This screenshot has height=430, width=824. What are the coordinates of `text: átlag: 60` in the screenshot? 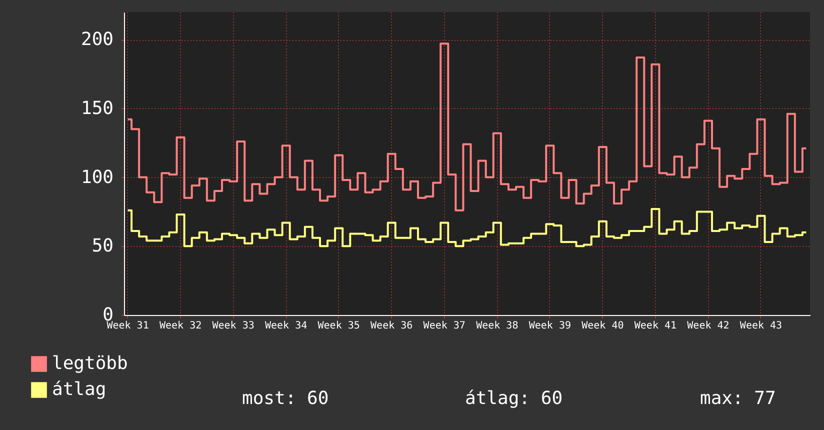 It's located at (514, 398).